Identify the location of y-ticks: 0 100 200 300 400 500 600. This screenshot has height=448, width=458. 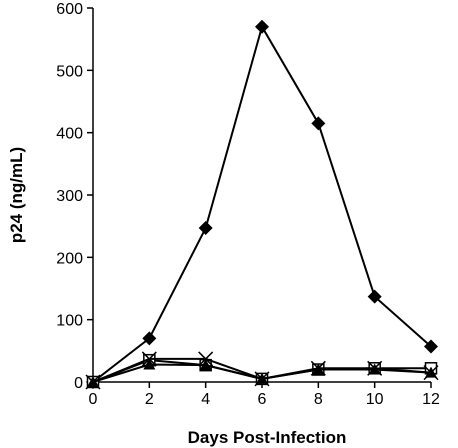
(74, 196).